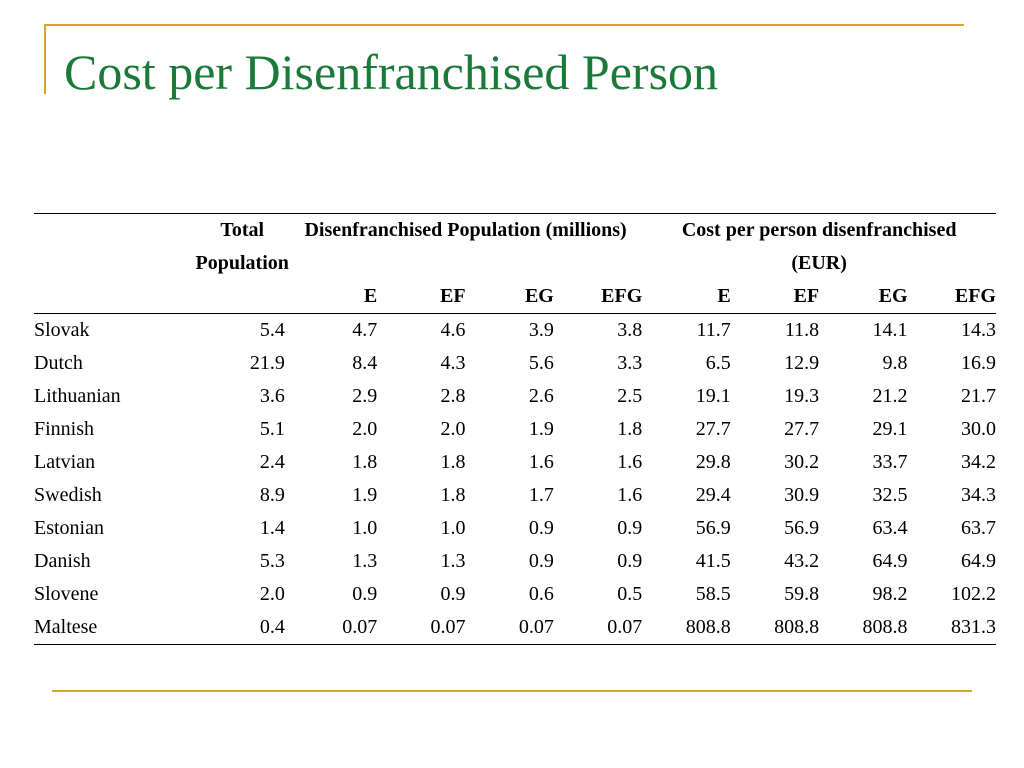 The image size is (1024, 768). Describe the element at coordinates (515, 213) in the screenshot. I see `table-top-rule` at that location.